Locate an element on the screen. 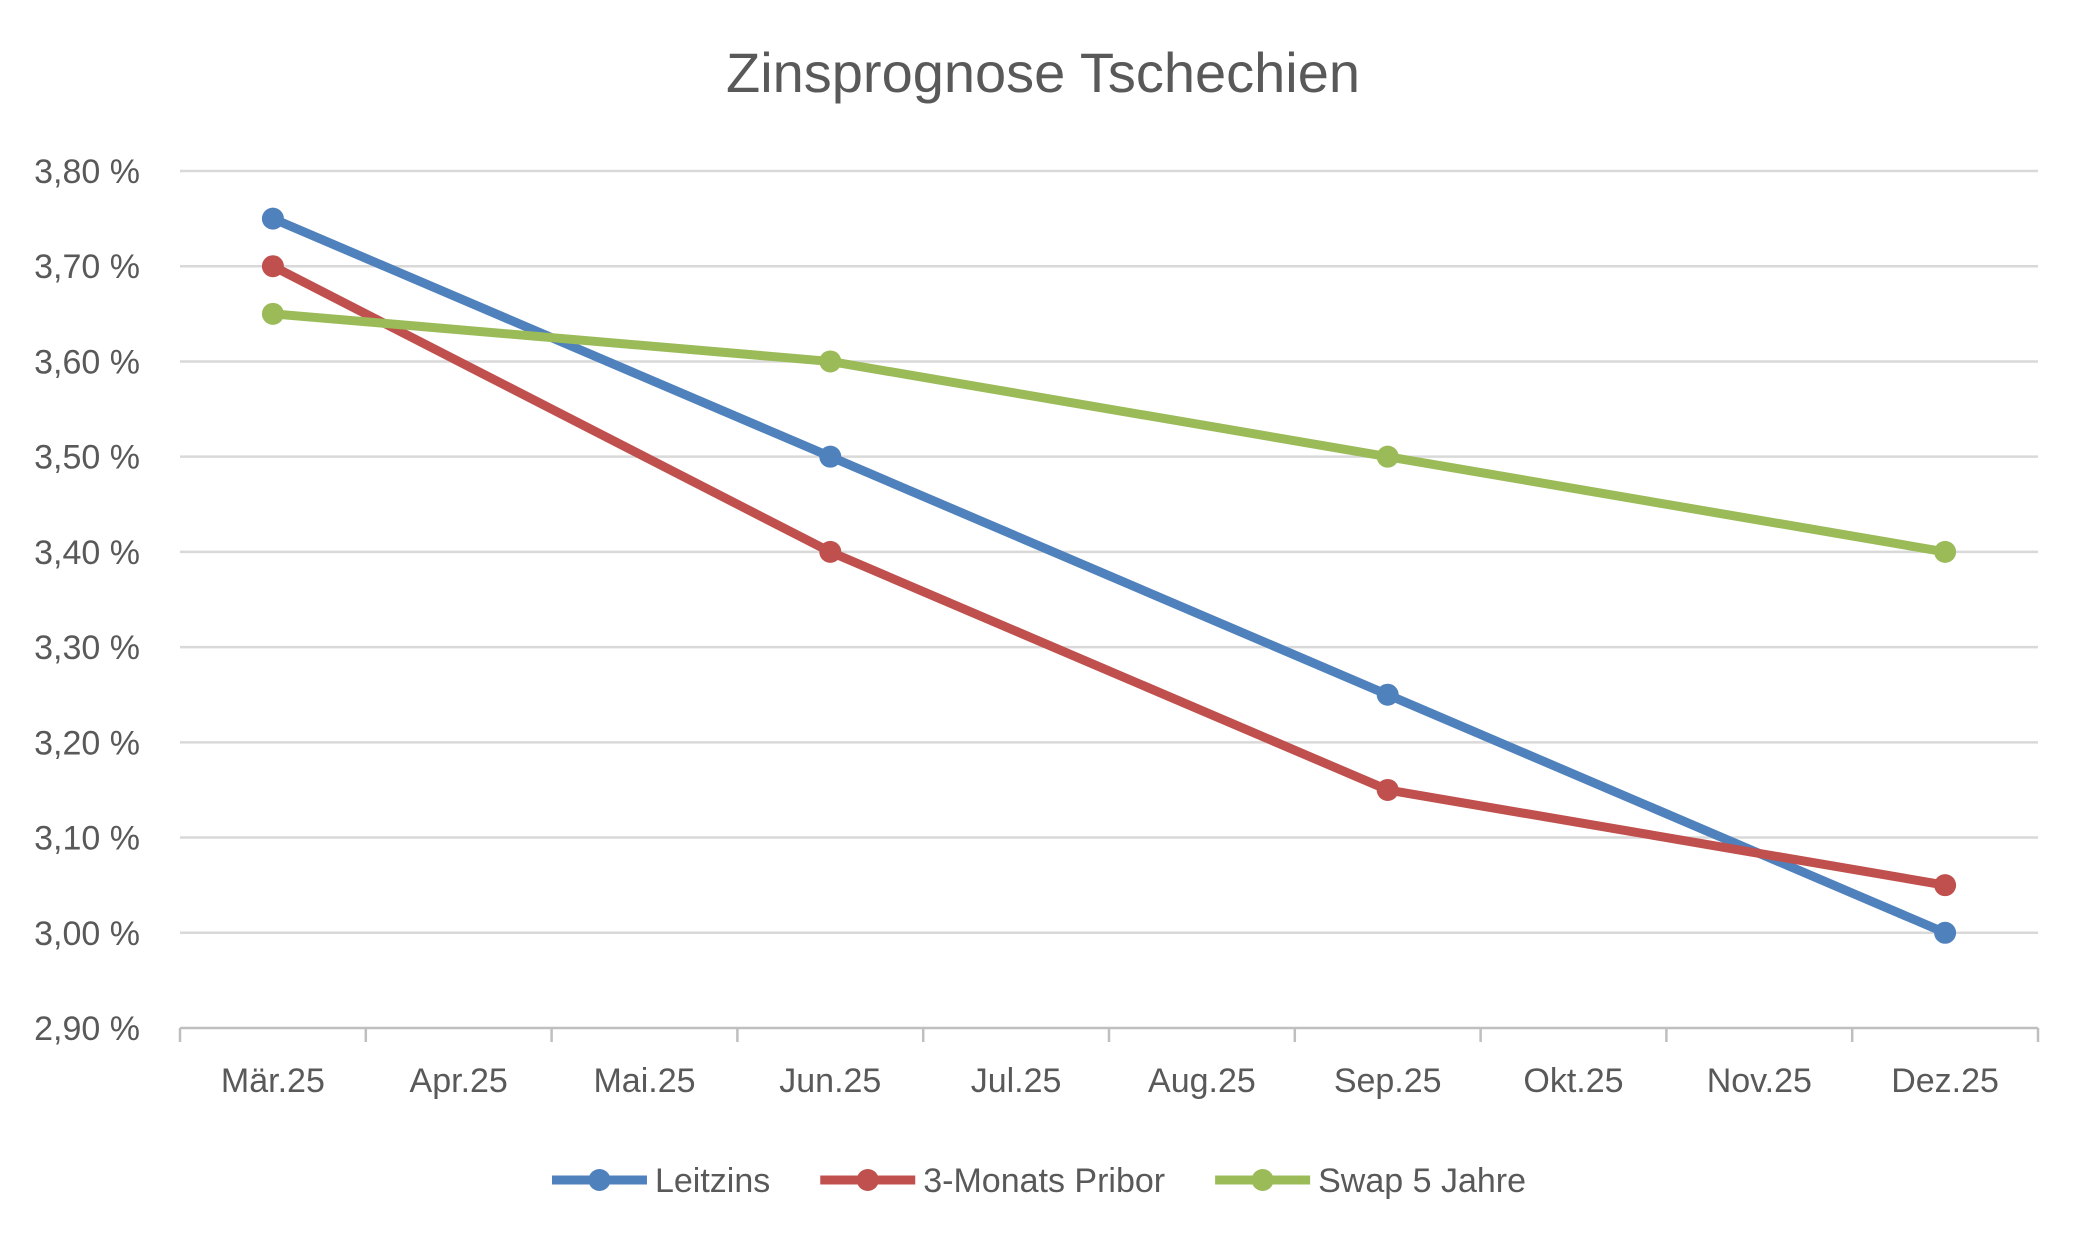 Image resolution: width=2078 pixels, height=1239 pixels. x-tick-label: Mai.25 is located at coordinates (644, 1081).